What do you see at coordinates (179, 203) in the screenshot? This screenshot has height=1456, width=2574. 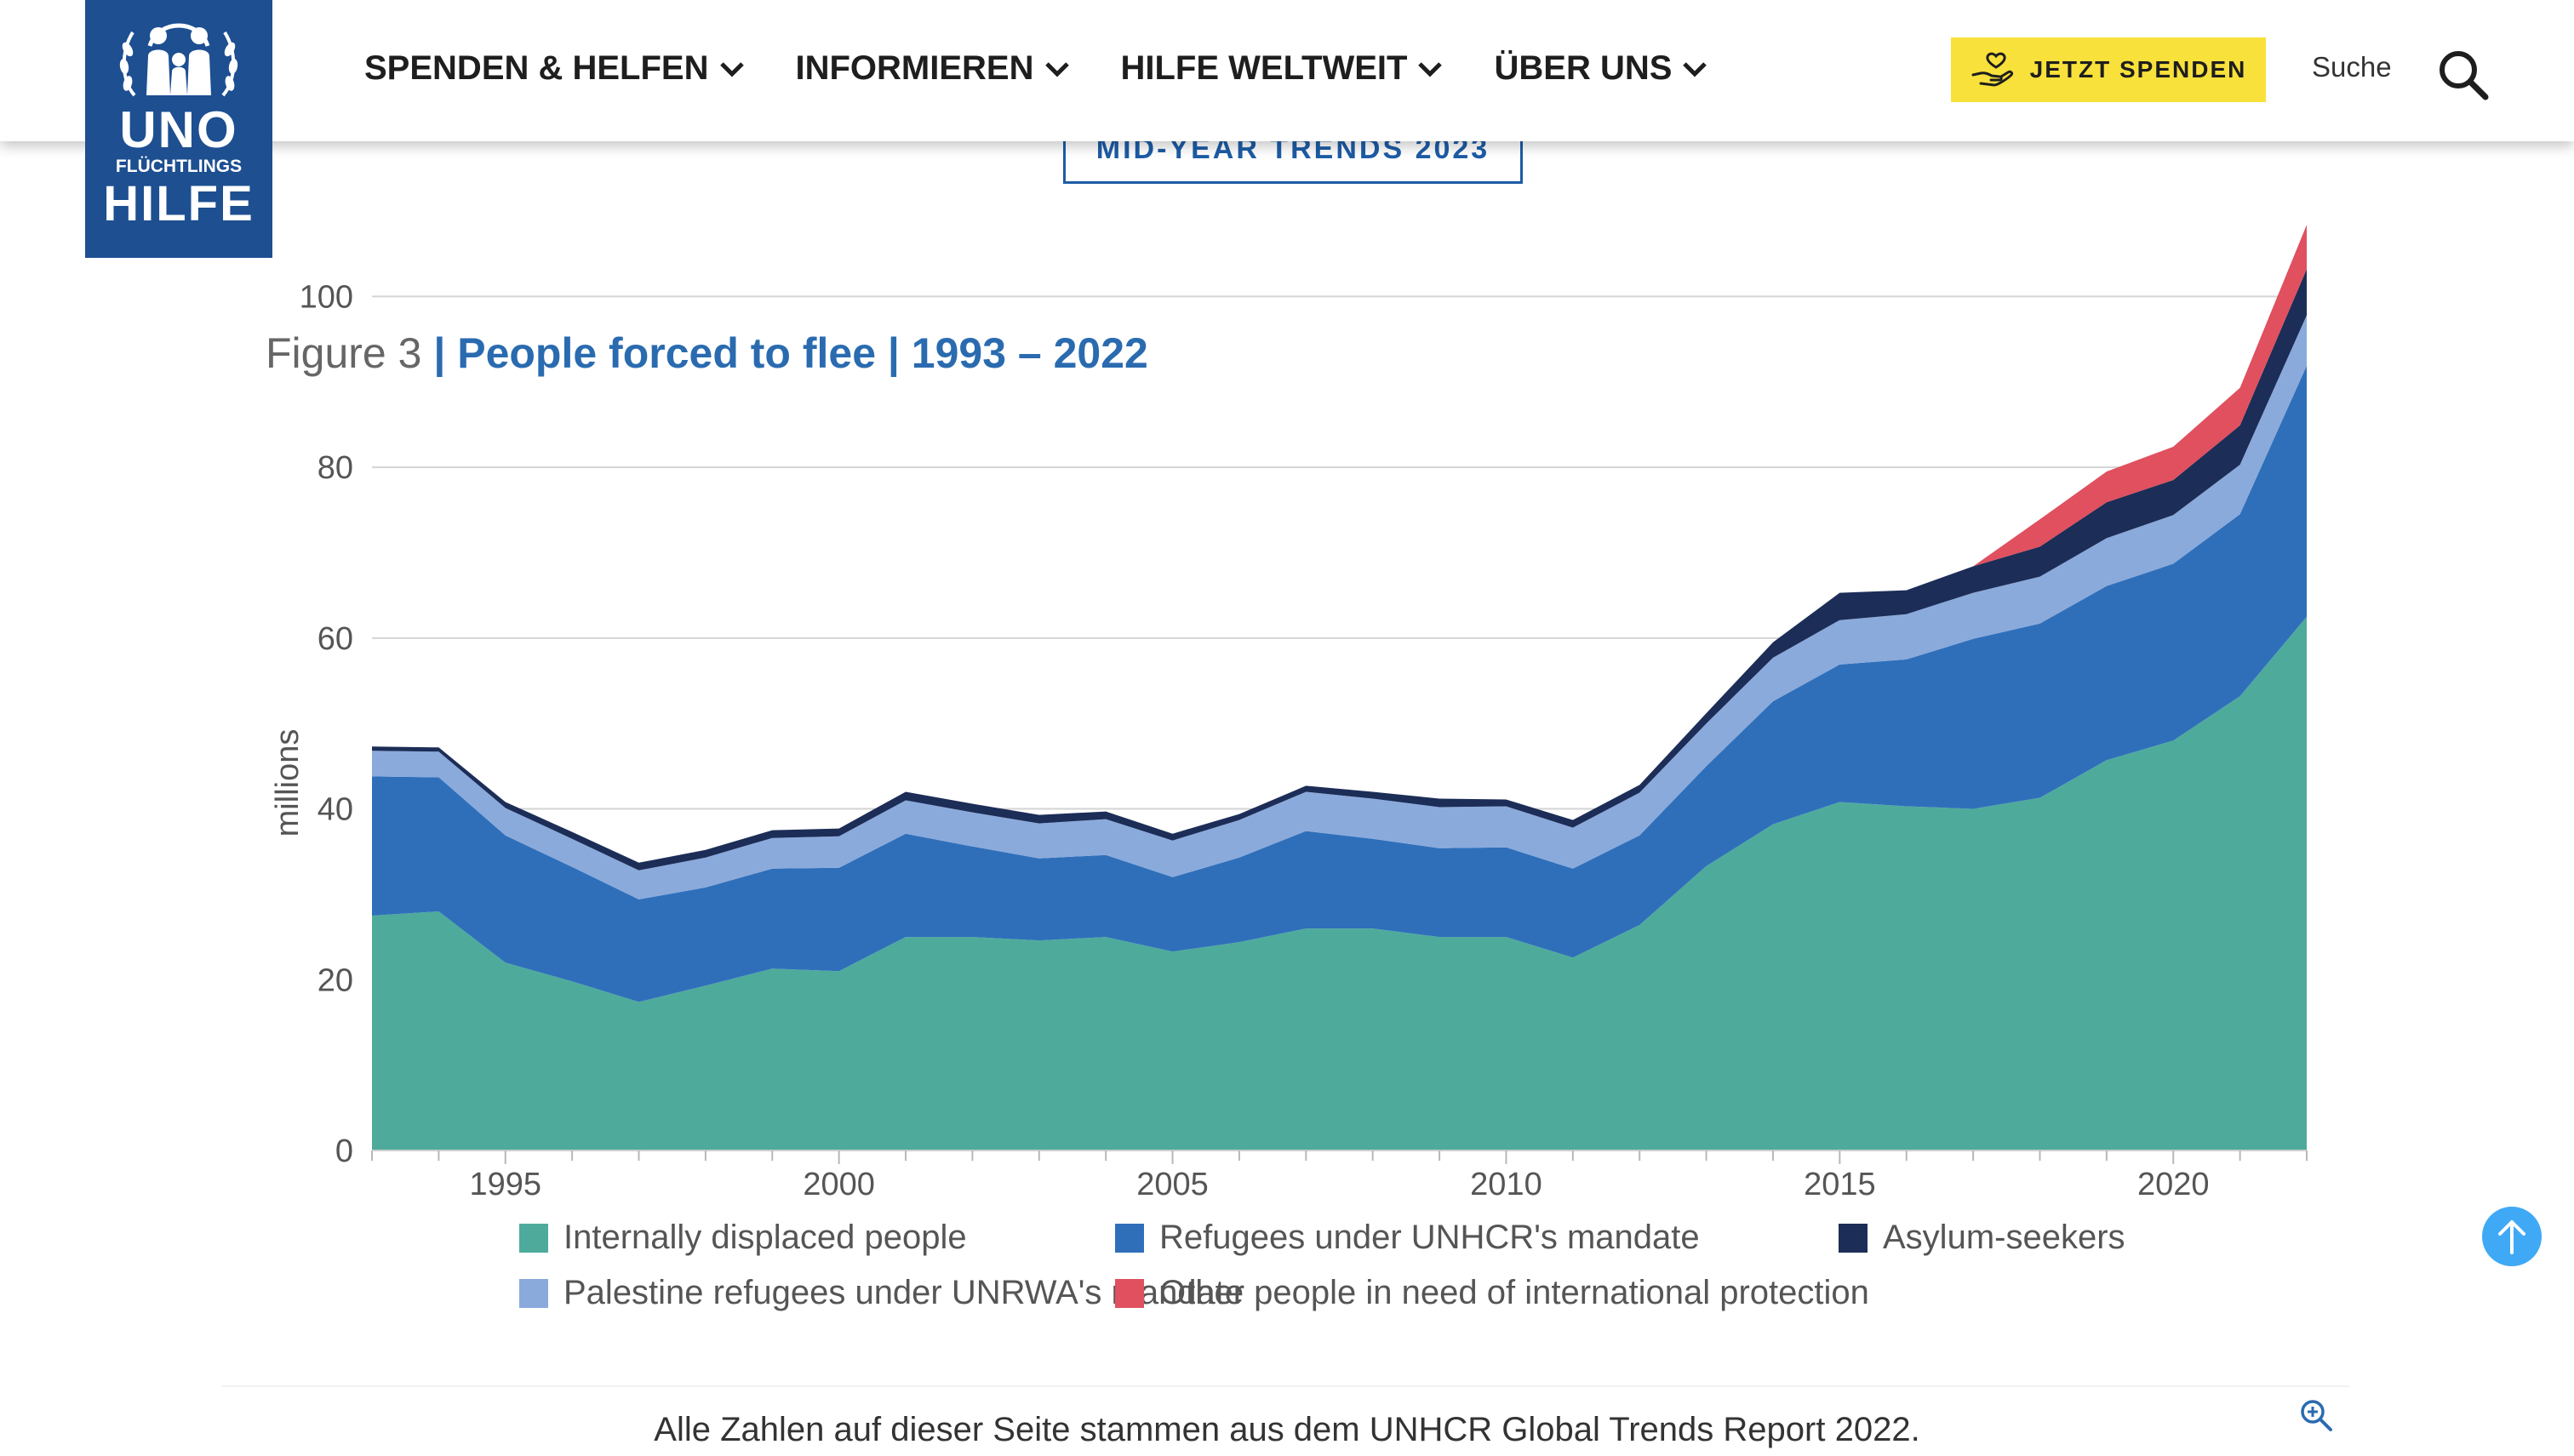 I see `logo-text-hilfe: HILFE` at bounding box center [179, 203].